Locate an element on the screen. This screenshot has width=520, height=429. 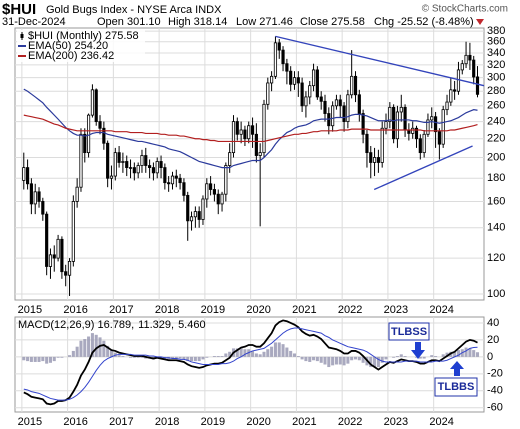
trend-line is located at coordinates (380, 61).